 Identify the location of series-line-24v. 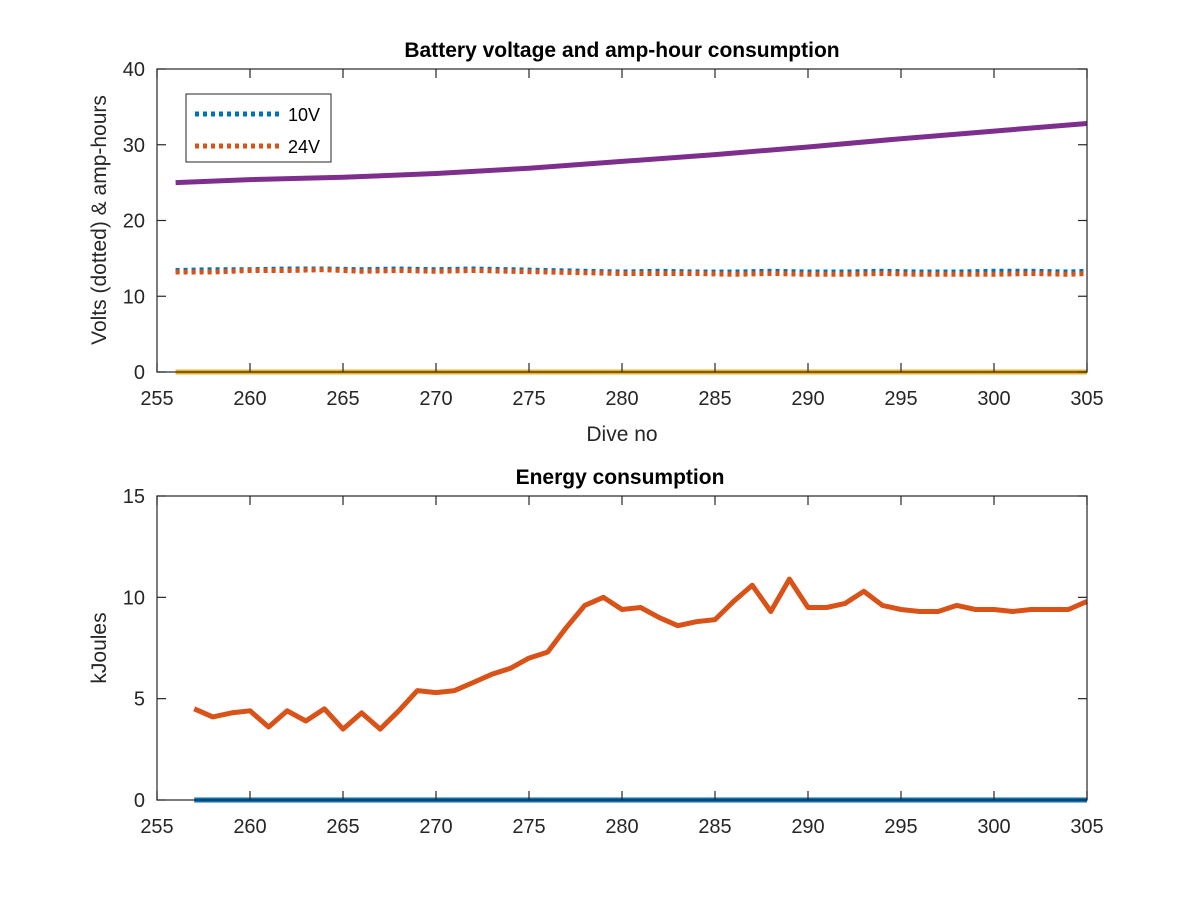
(631, 272).